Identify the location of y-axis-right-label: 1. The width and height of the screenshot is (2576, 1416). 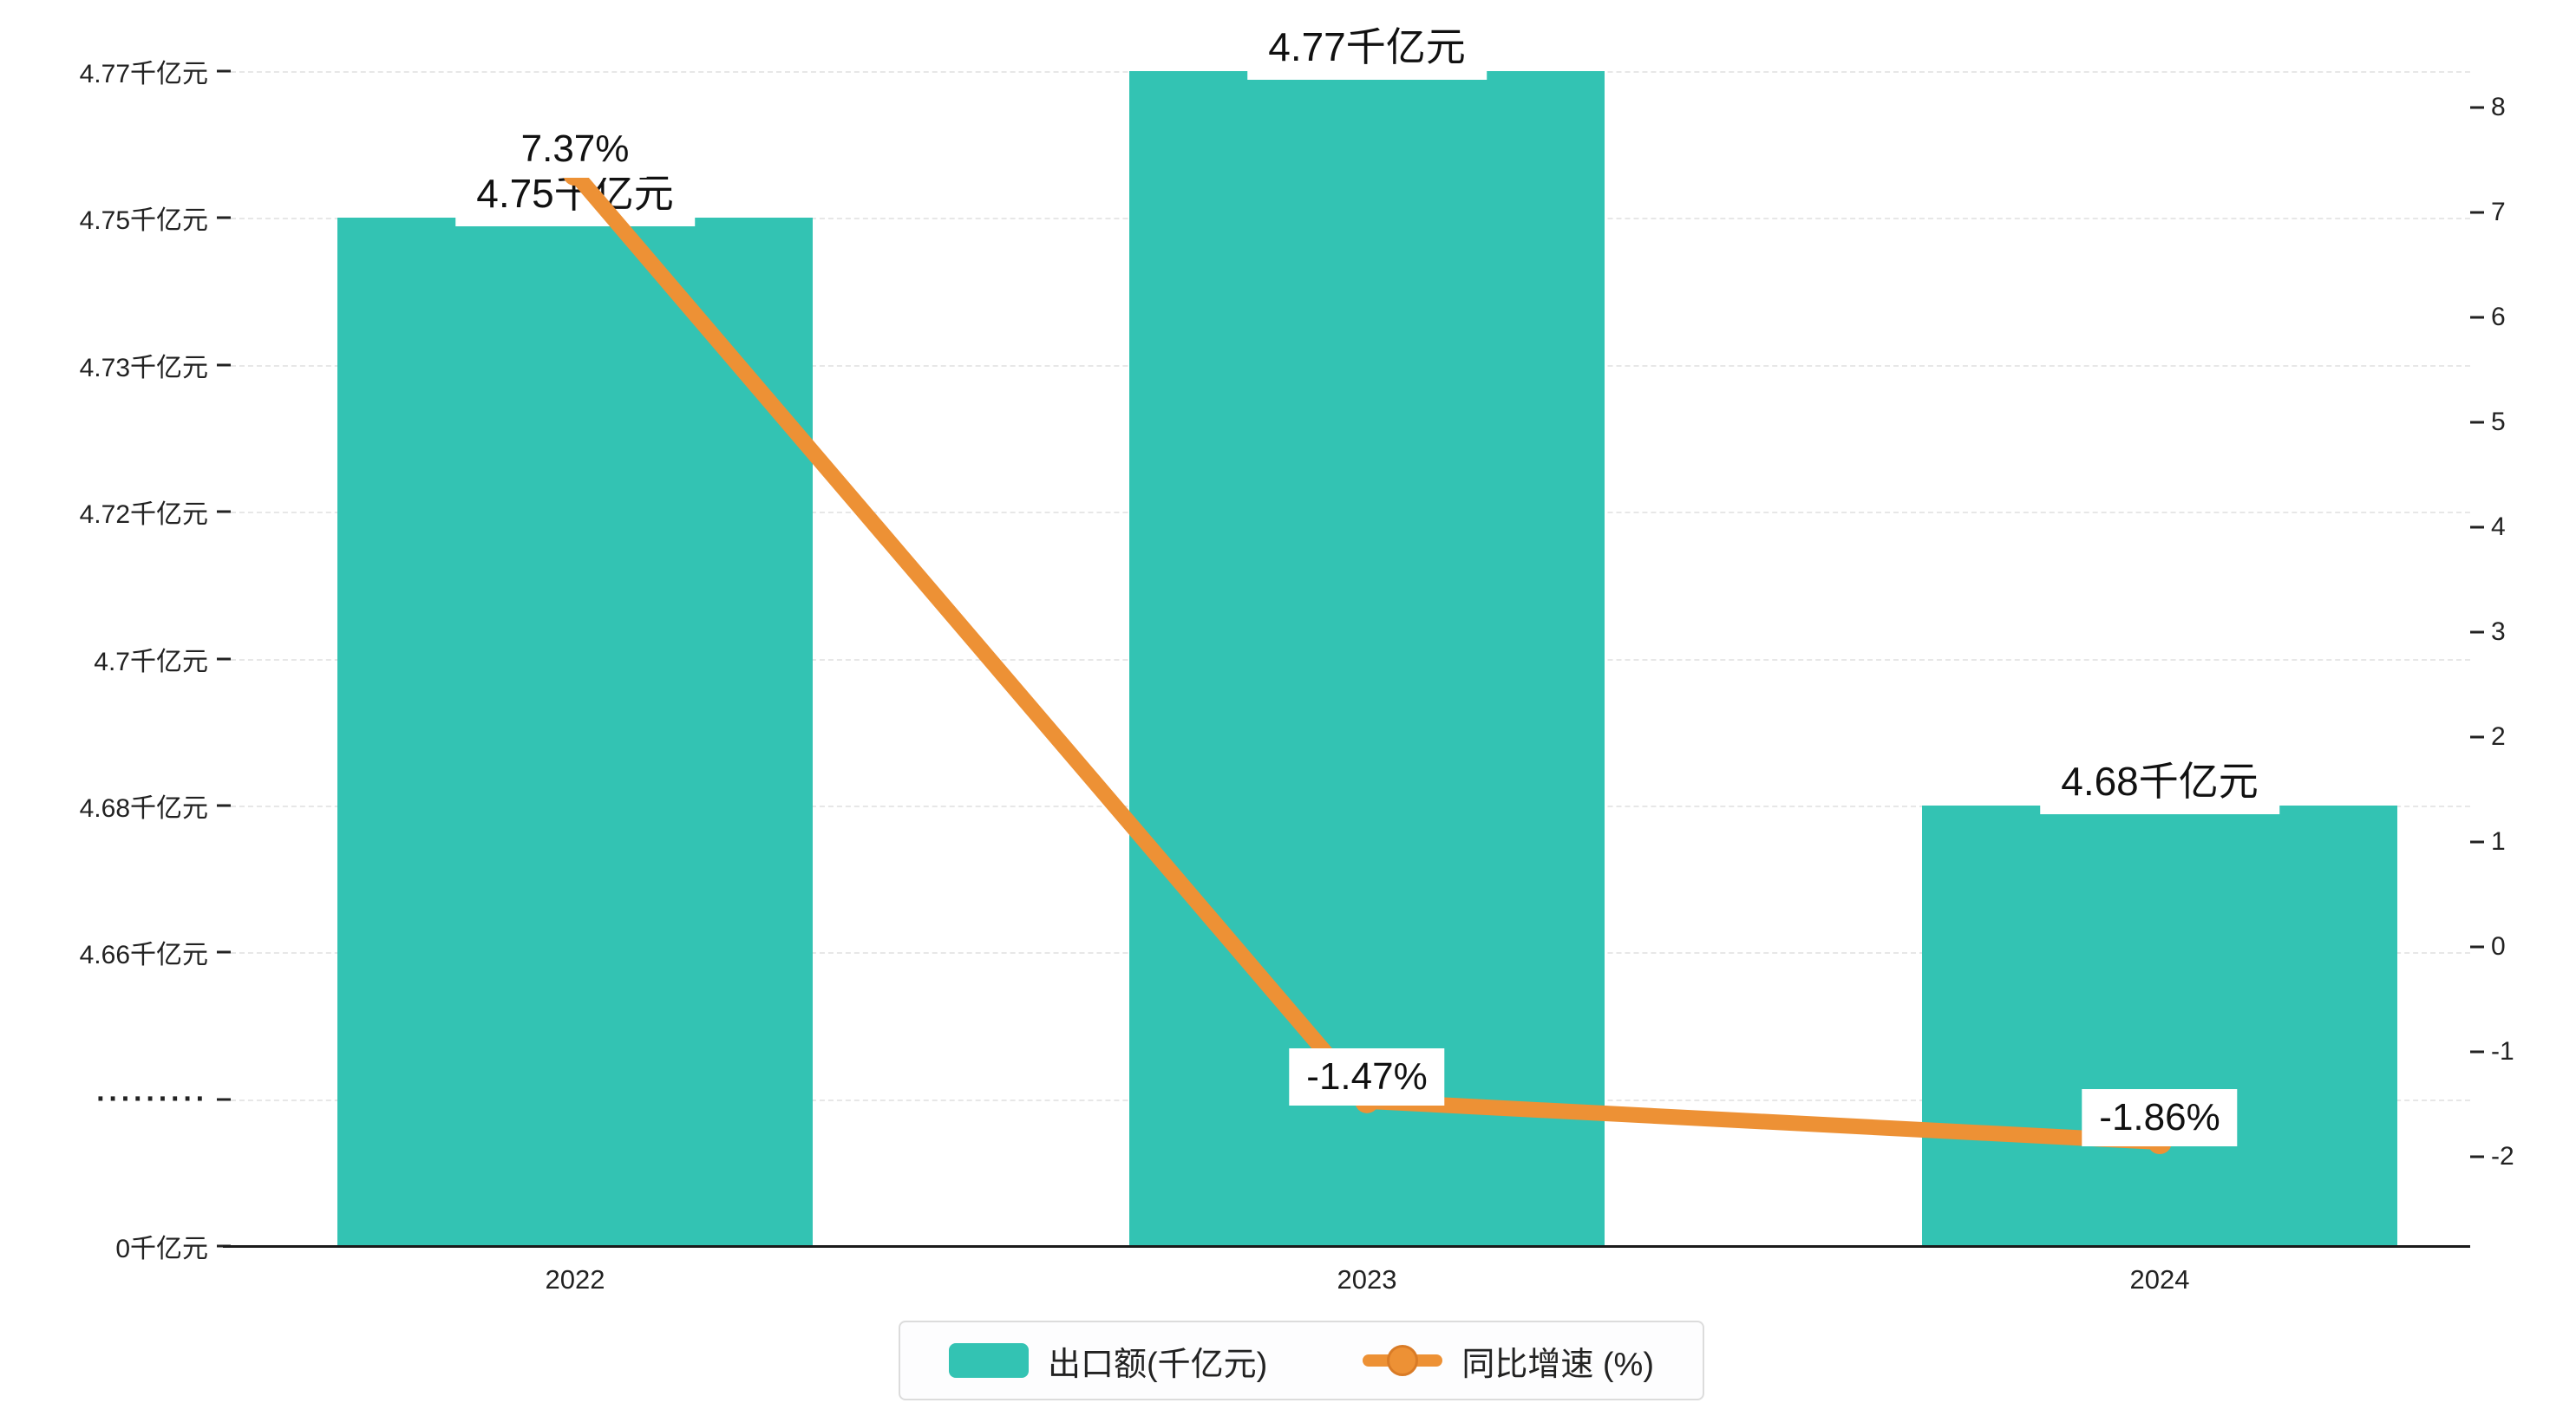
(2498, 841).